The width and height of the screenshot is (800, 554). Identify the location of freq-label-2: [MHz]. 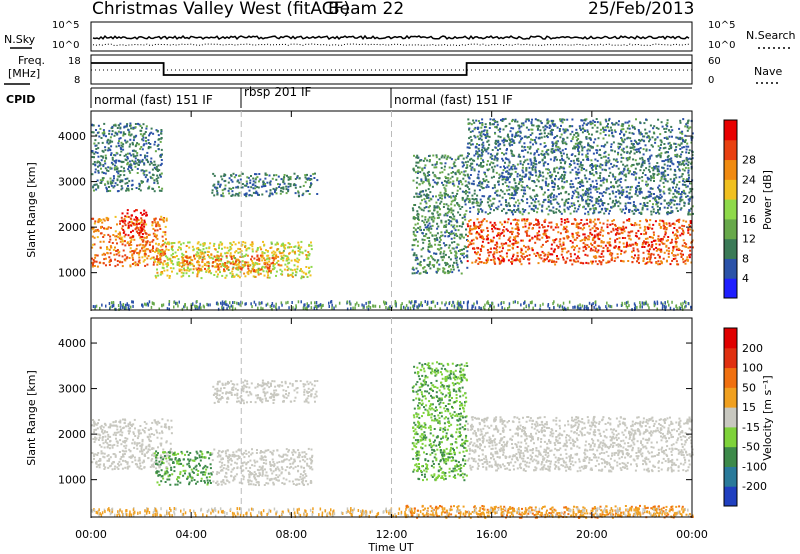
(24, 73).